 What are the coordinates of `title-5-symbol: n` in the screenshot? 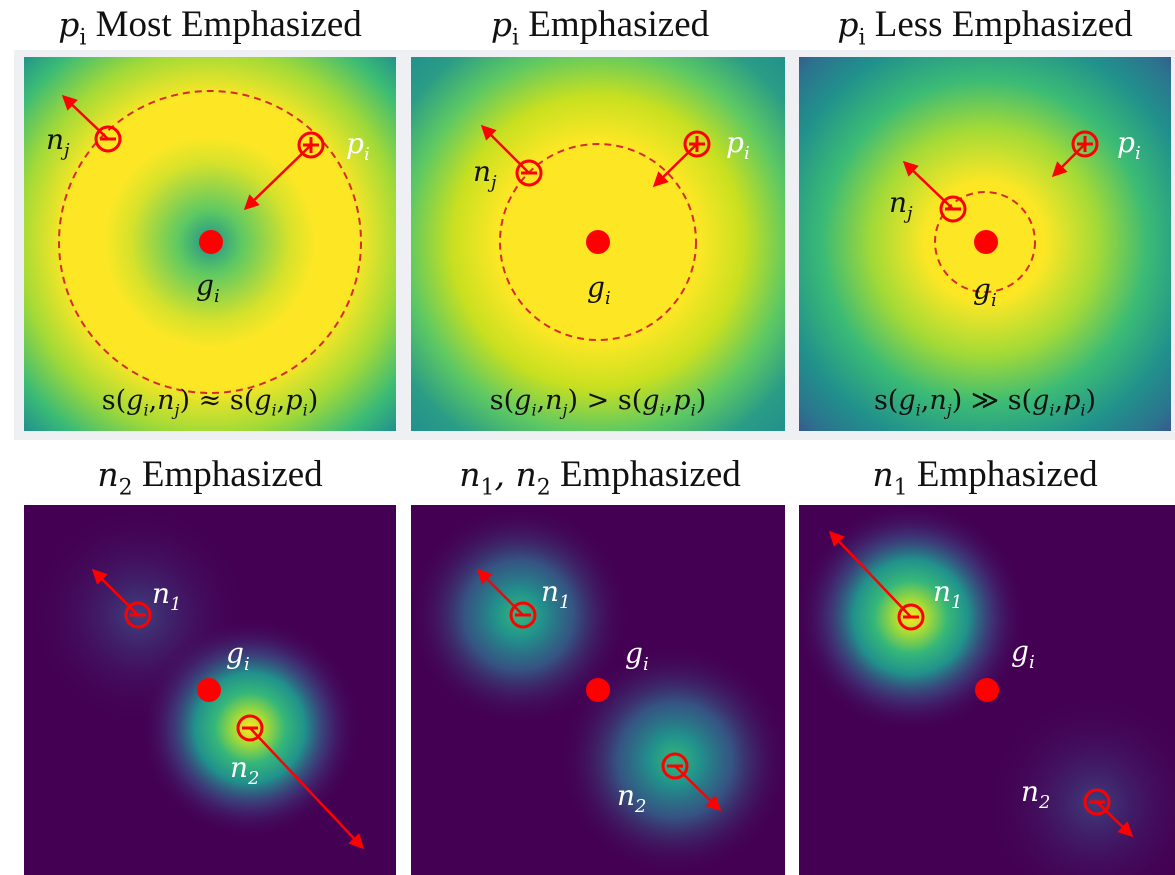 It's located at (470, 474).